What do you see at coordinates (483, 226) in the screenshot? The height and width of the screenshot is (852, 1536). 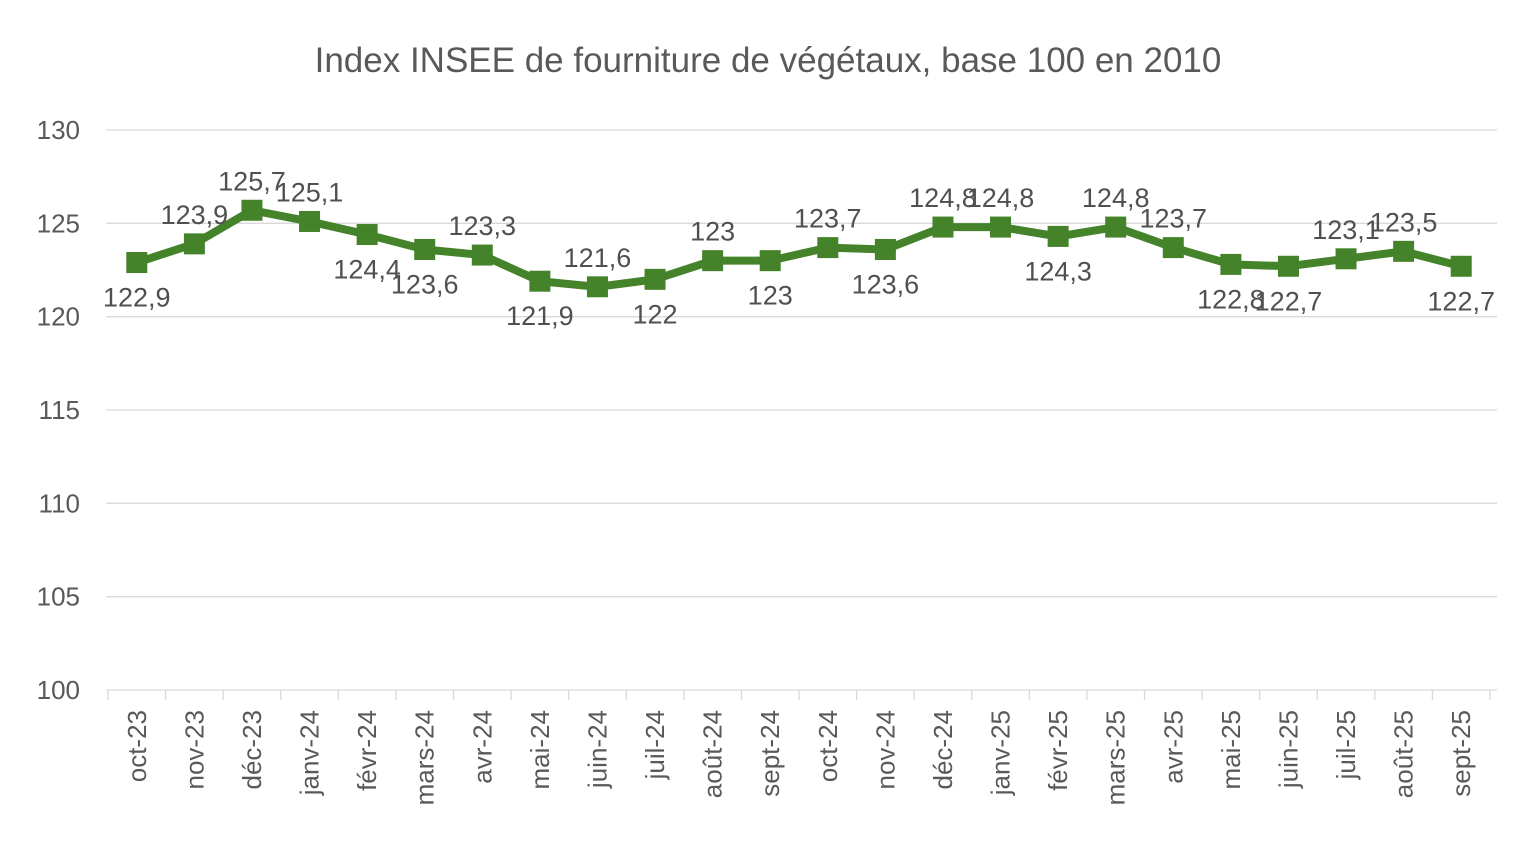 I see `data-label: 123,3` at bounding box center [483, 226].